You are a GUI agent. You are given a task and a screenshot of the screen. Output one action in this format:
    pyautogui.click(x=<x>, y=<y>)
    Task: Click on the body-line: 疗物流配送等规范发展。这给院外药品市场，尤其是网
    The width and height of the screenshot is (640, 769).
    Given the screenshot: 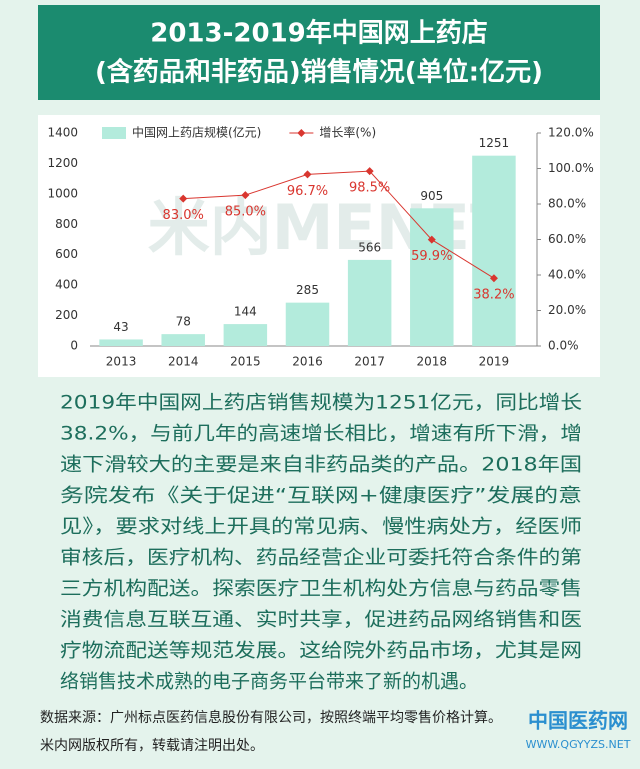 What is the action you would take?
    pyautogui.click(x=321, y=651)
    